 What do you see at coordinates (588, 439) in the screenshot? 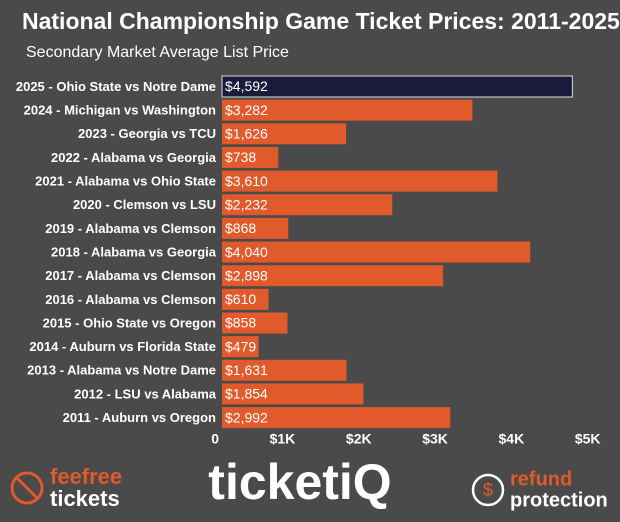
I see `x-tick-label: $5K` at bounding box center [588, 439].